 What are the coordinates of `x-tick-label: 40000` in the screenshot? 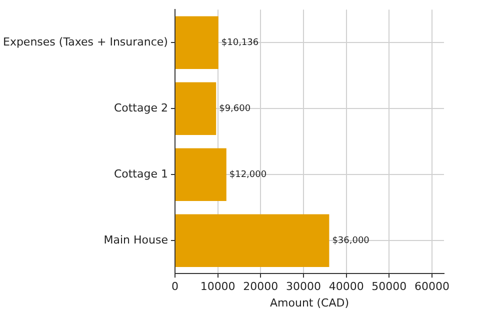 It's located at (346, 287).